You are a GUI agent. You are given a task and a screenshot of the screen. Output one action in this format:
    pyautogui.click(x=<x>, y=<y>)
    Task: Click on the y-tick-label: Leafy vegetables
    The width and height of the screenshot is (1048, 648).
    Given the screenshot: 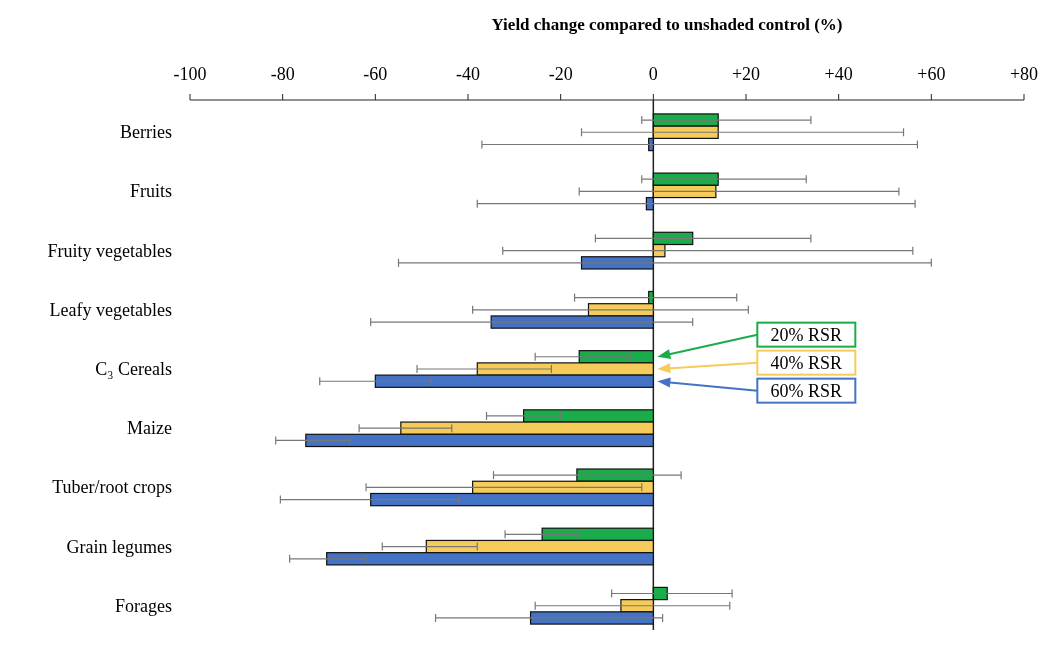 What is the action you would take?
    pyautogui.click(x=110, y=309)
    